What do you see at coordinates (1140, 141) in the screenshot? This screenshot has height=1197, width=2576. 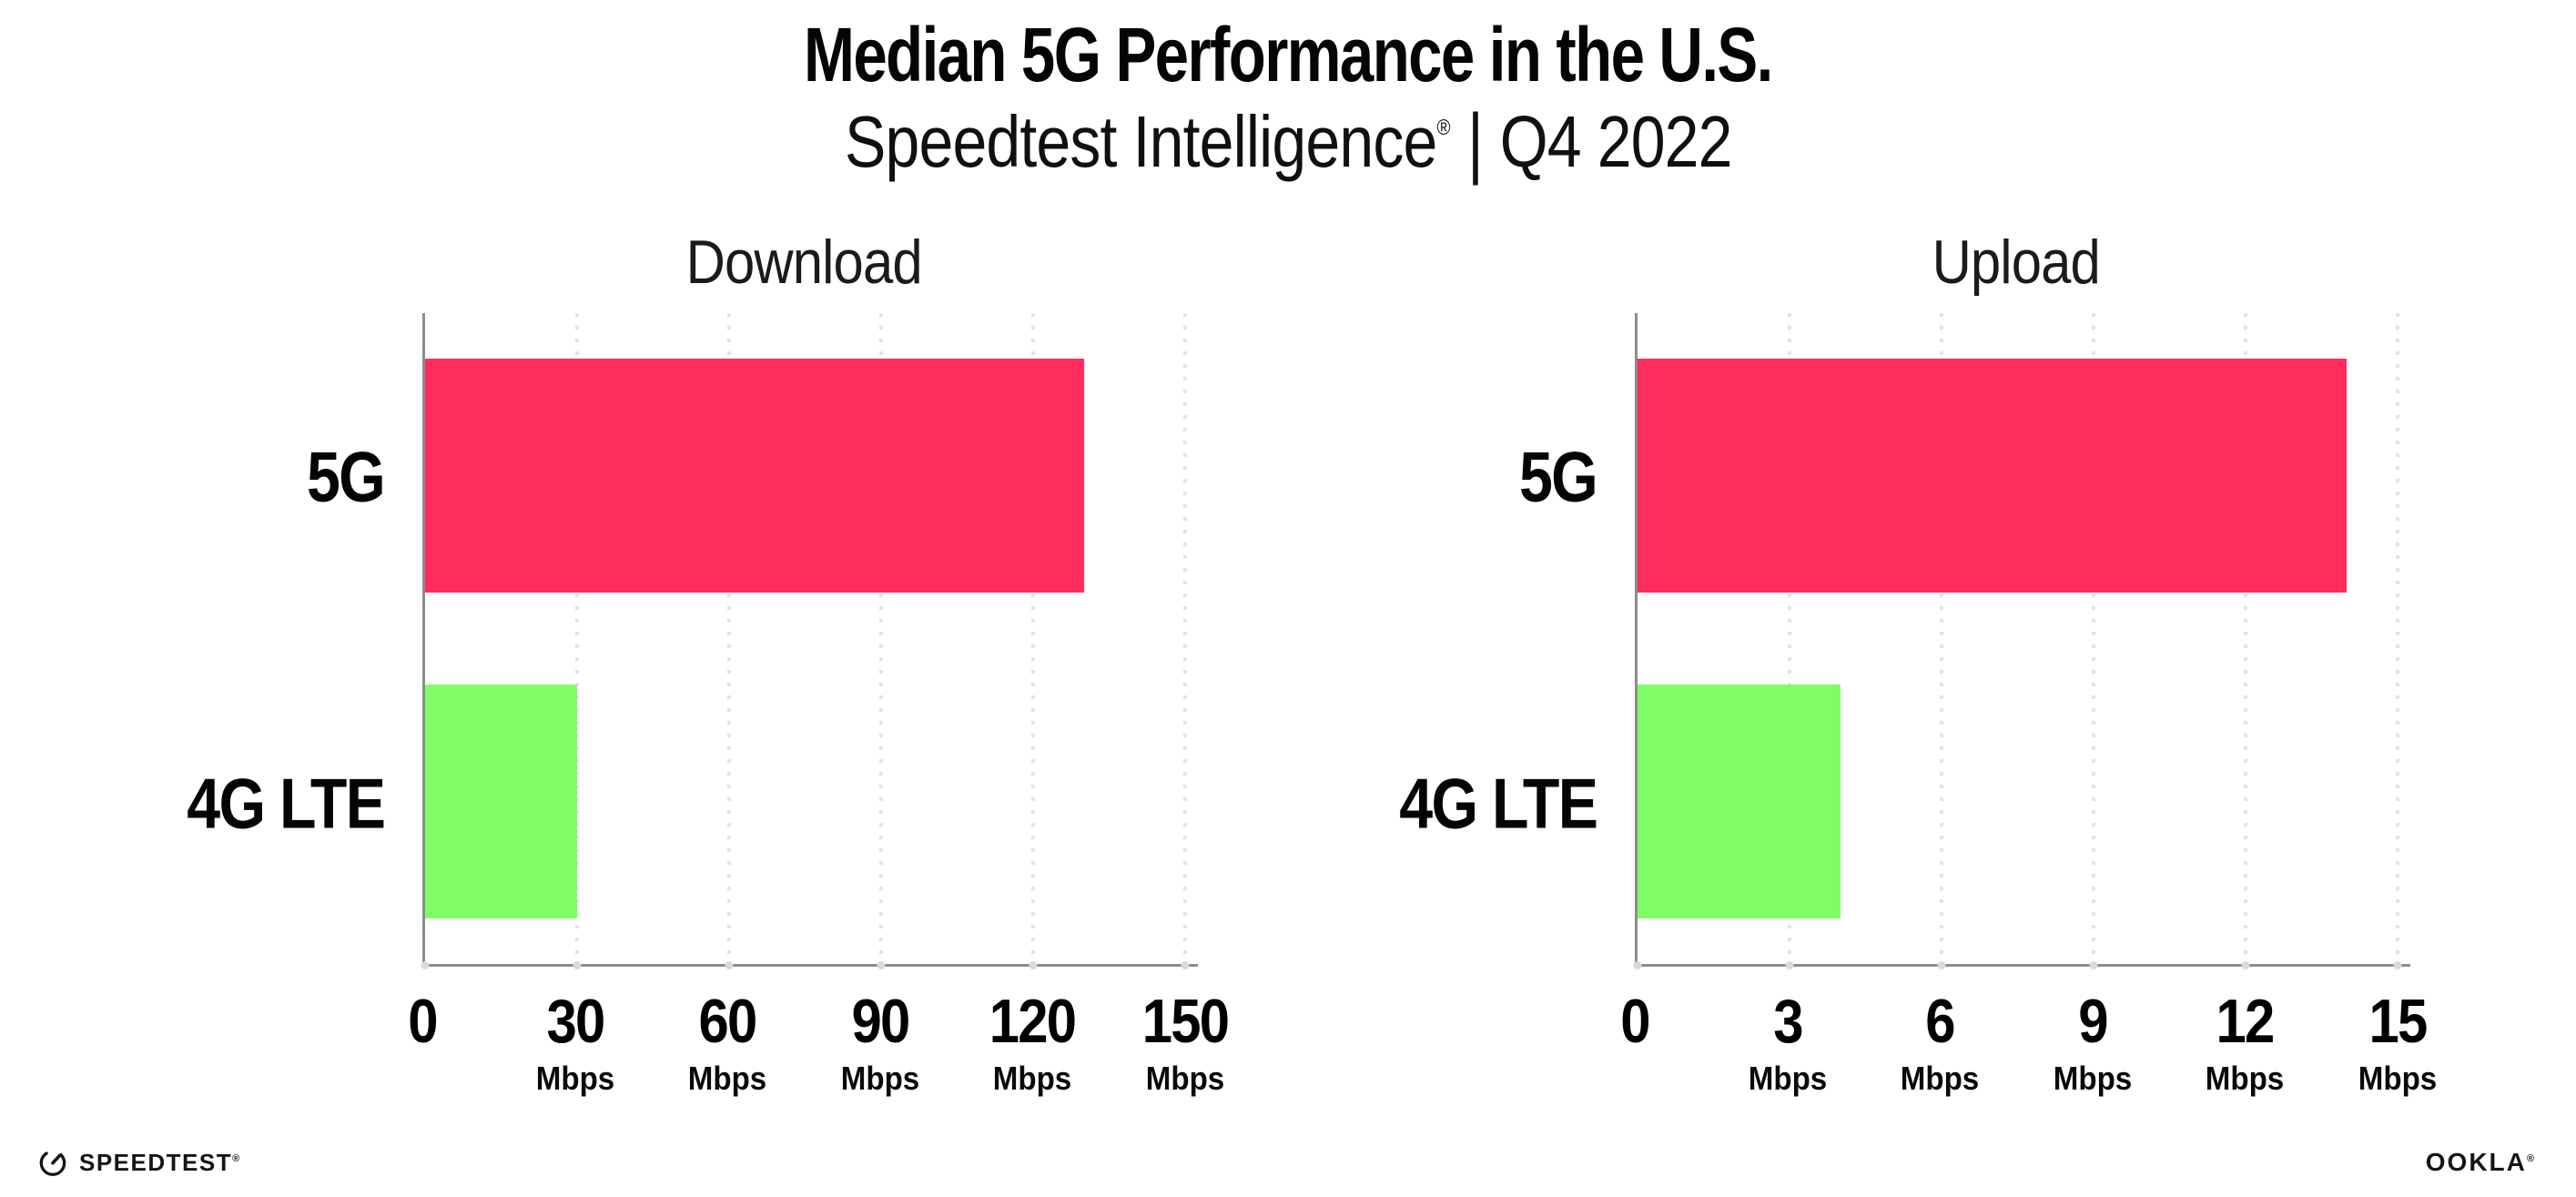 I see `subtitle-brand: Speedtest Intelligence` at bounding box center [1140, 141].